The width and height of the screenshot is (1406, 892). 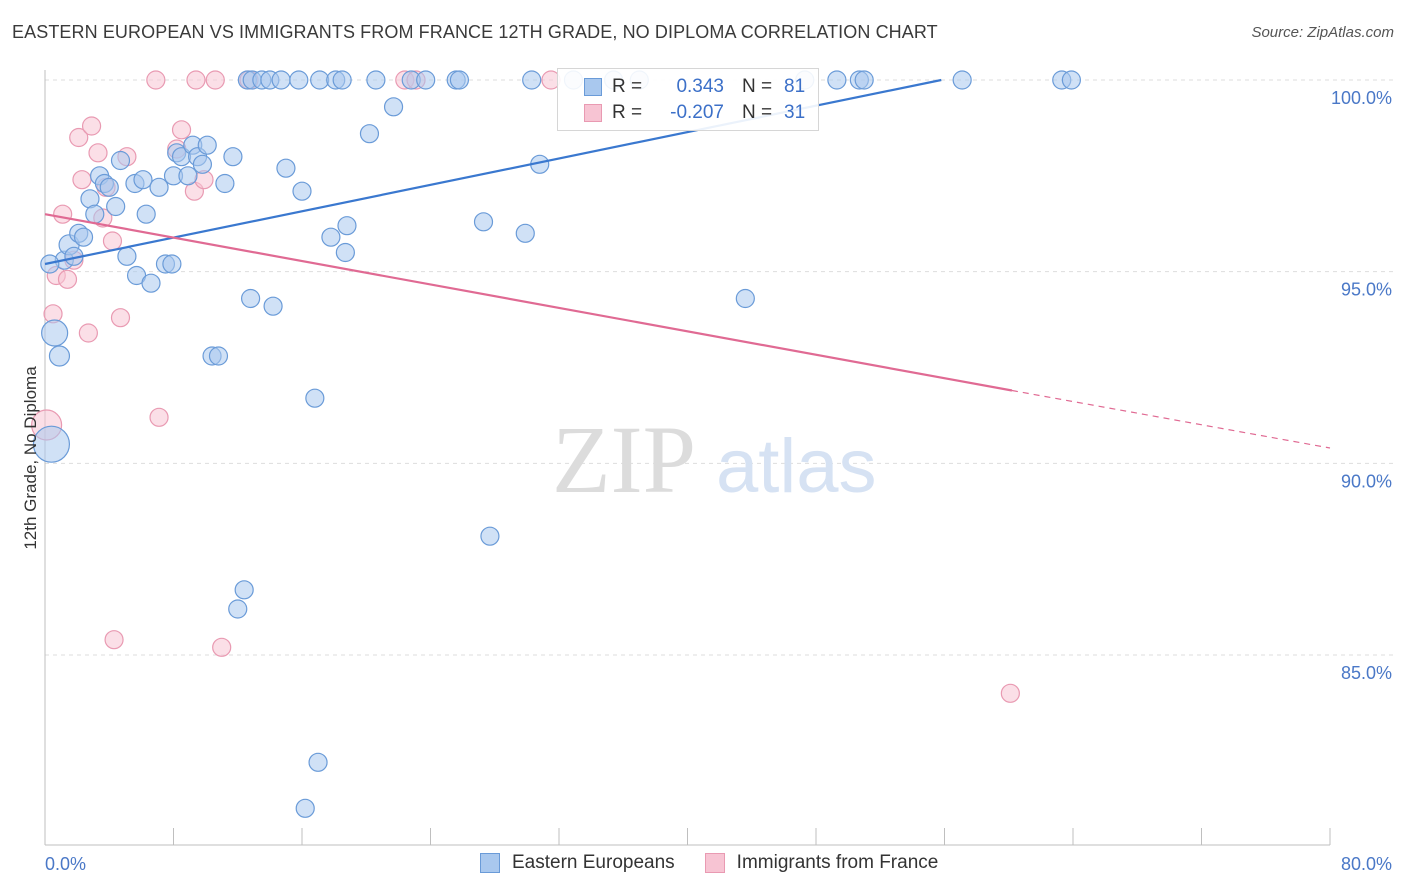 What do you see at coordinates (697, 112) in the screenshot?
I see `legend-r-value: -0.207` at bounding box center [697, 112].